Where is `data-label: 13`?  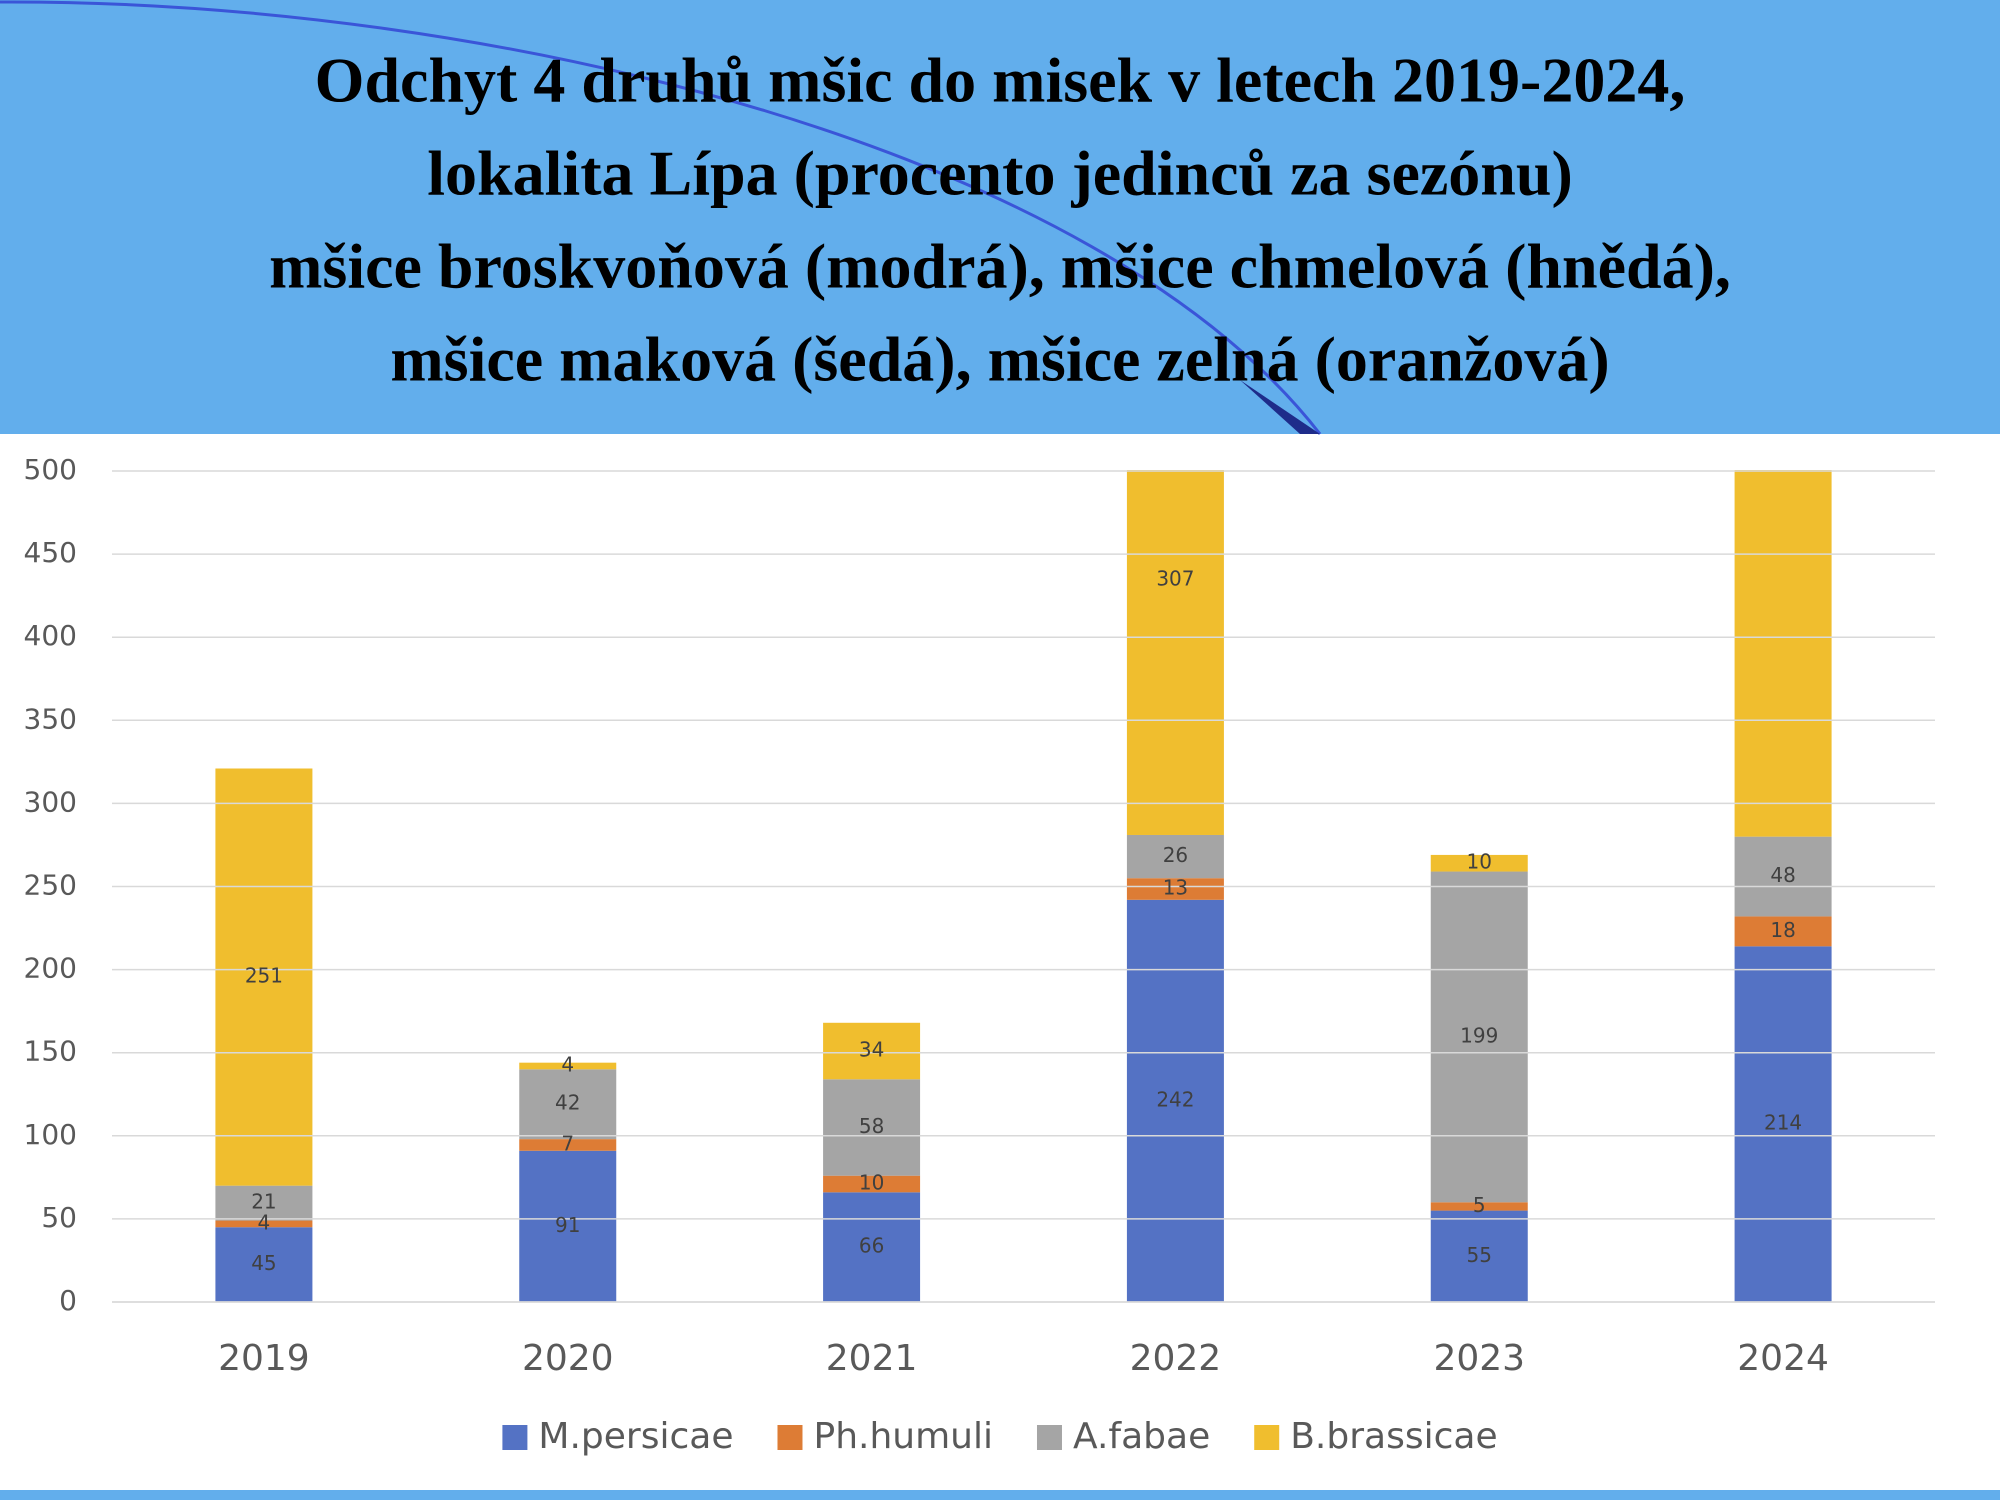 data-label: 13 is located at coordinates (1175, 887).